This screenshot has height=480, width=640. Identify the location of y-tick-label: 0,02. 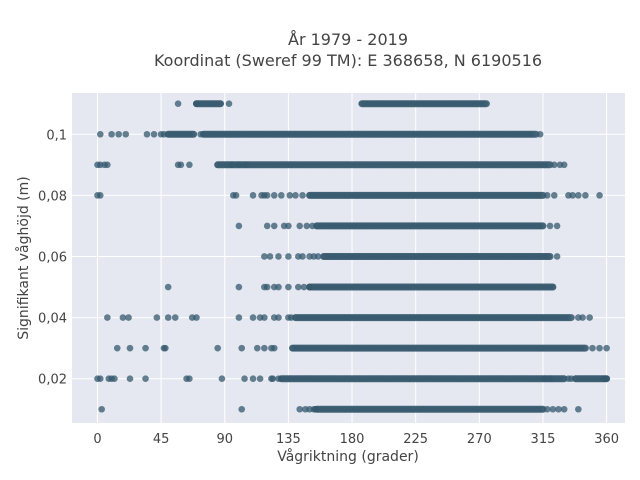
(52, 380).